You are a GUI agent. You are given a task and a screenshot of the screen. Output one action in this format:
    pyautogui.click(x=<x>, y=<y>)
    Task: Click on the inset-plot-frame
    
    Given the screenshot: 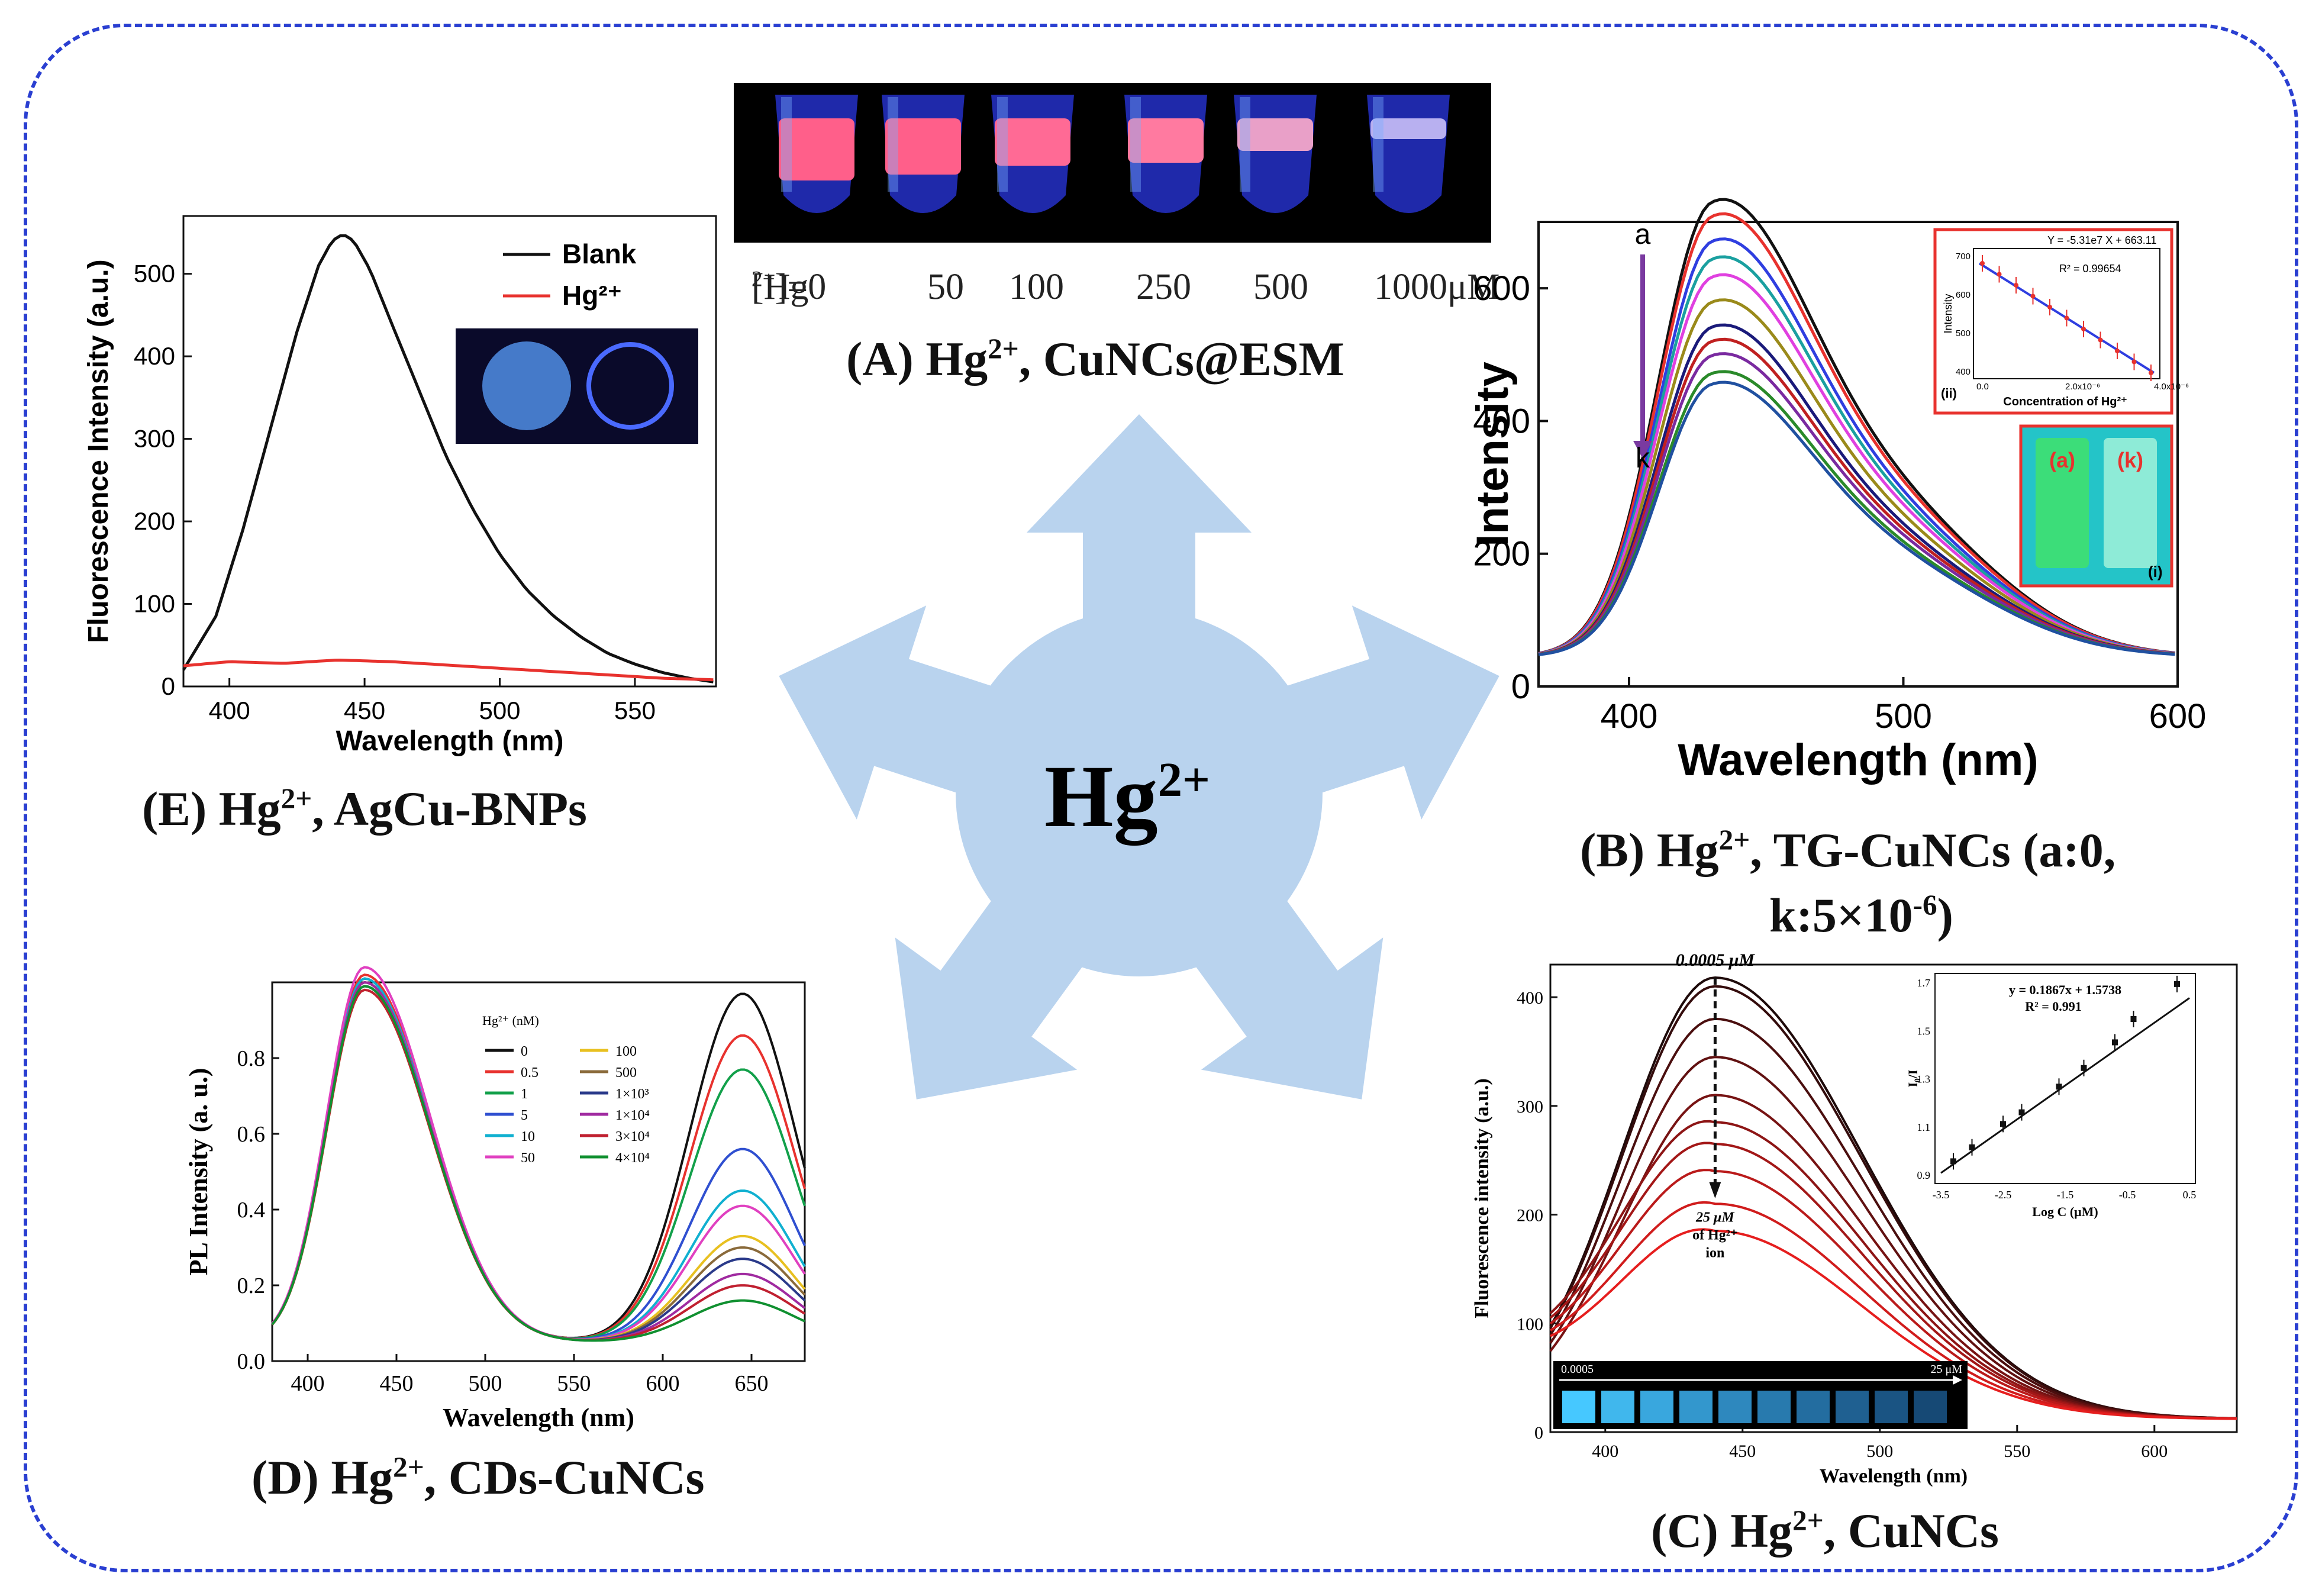 What is the action you would take?
    pyautogui.click(x=2065, y=1078)
    